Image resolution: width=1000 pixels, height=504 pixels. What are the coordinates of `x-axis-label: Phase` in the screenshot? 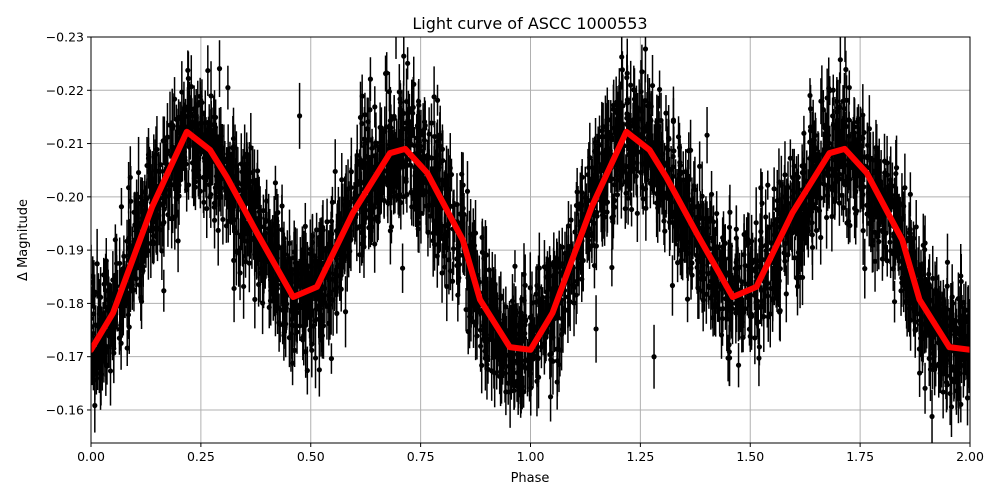 It's located at (530, 478).